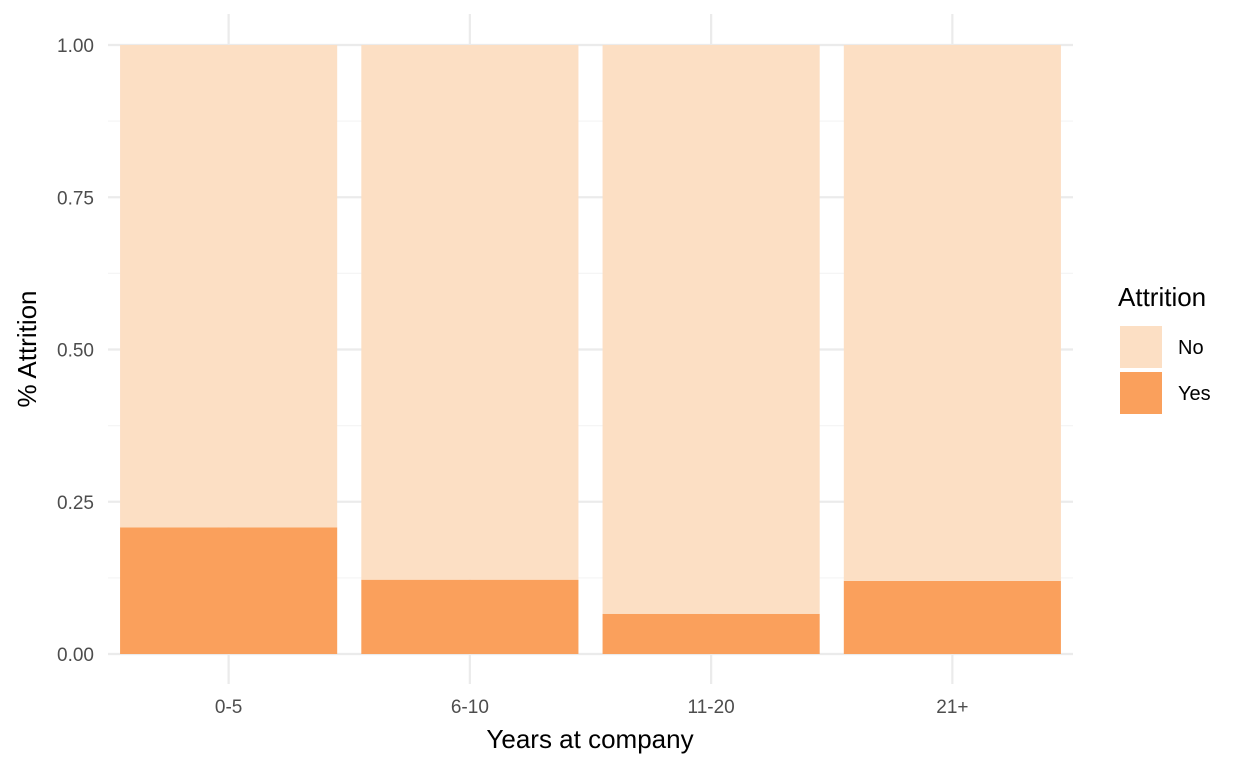 The height and width of the screenshot is (768, 1248). Describe the element at coordinates (470, 707) in the screenshot. I see `x-tick-label: 6-10` at that location.